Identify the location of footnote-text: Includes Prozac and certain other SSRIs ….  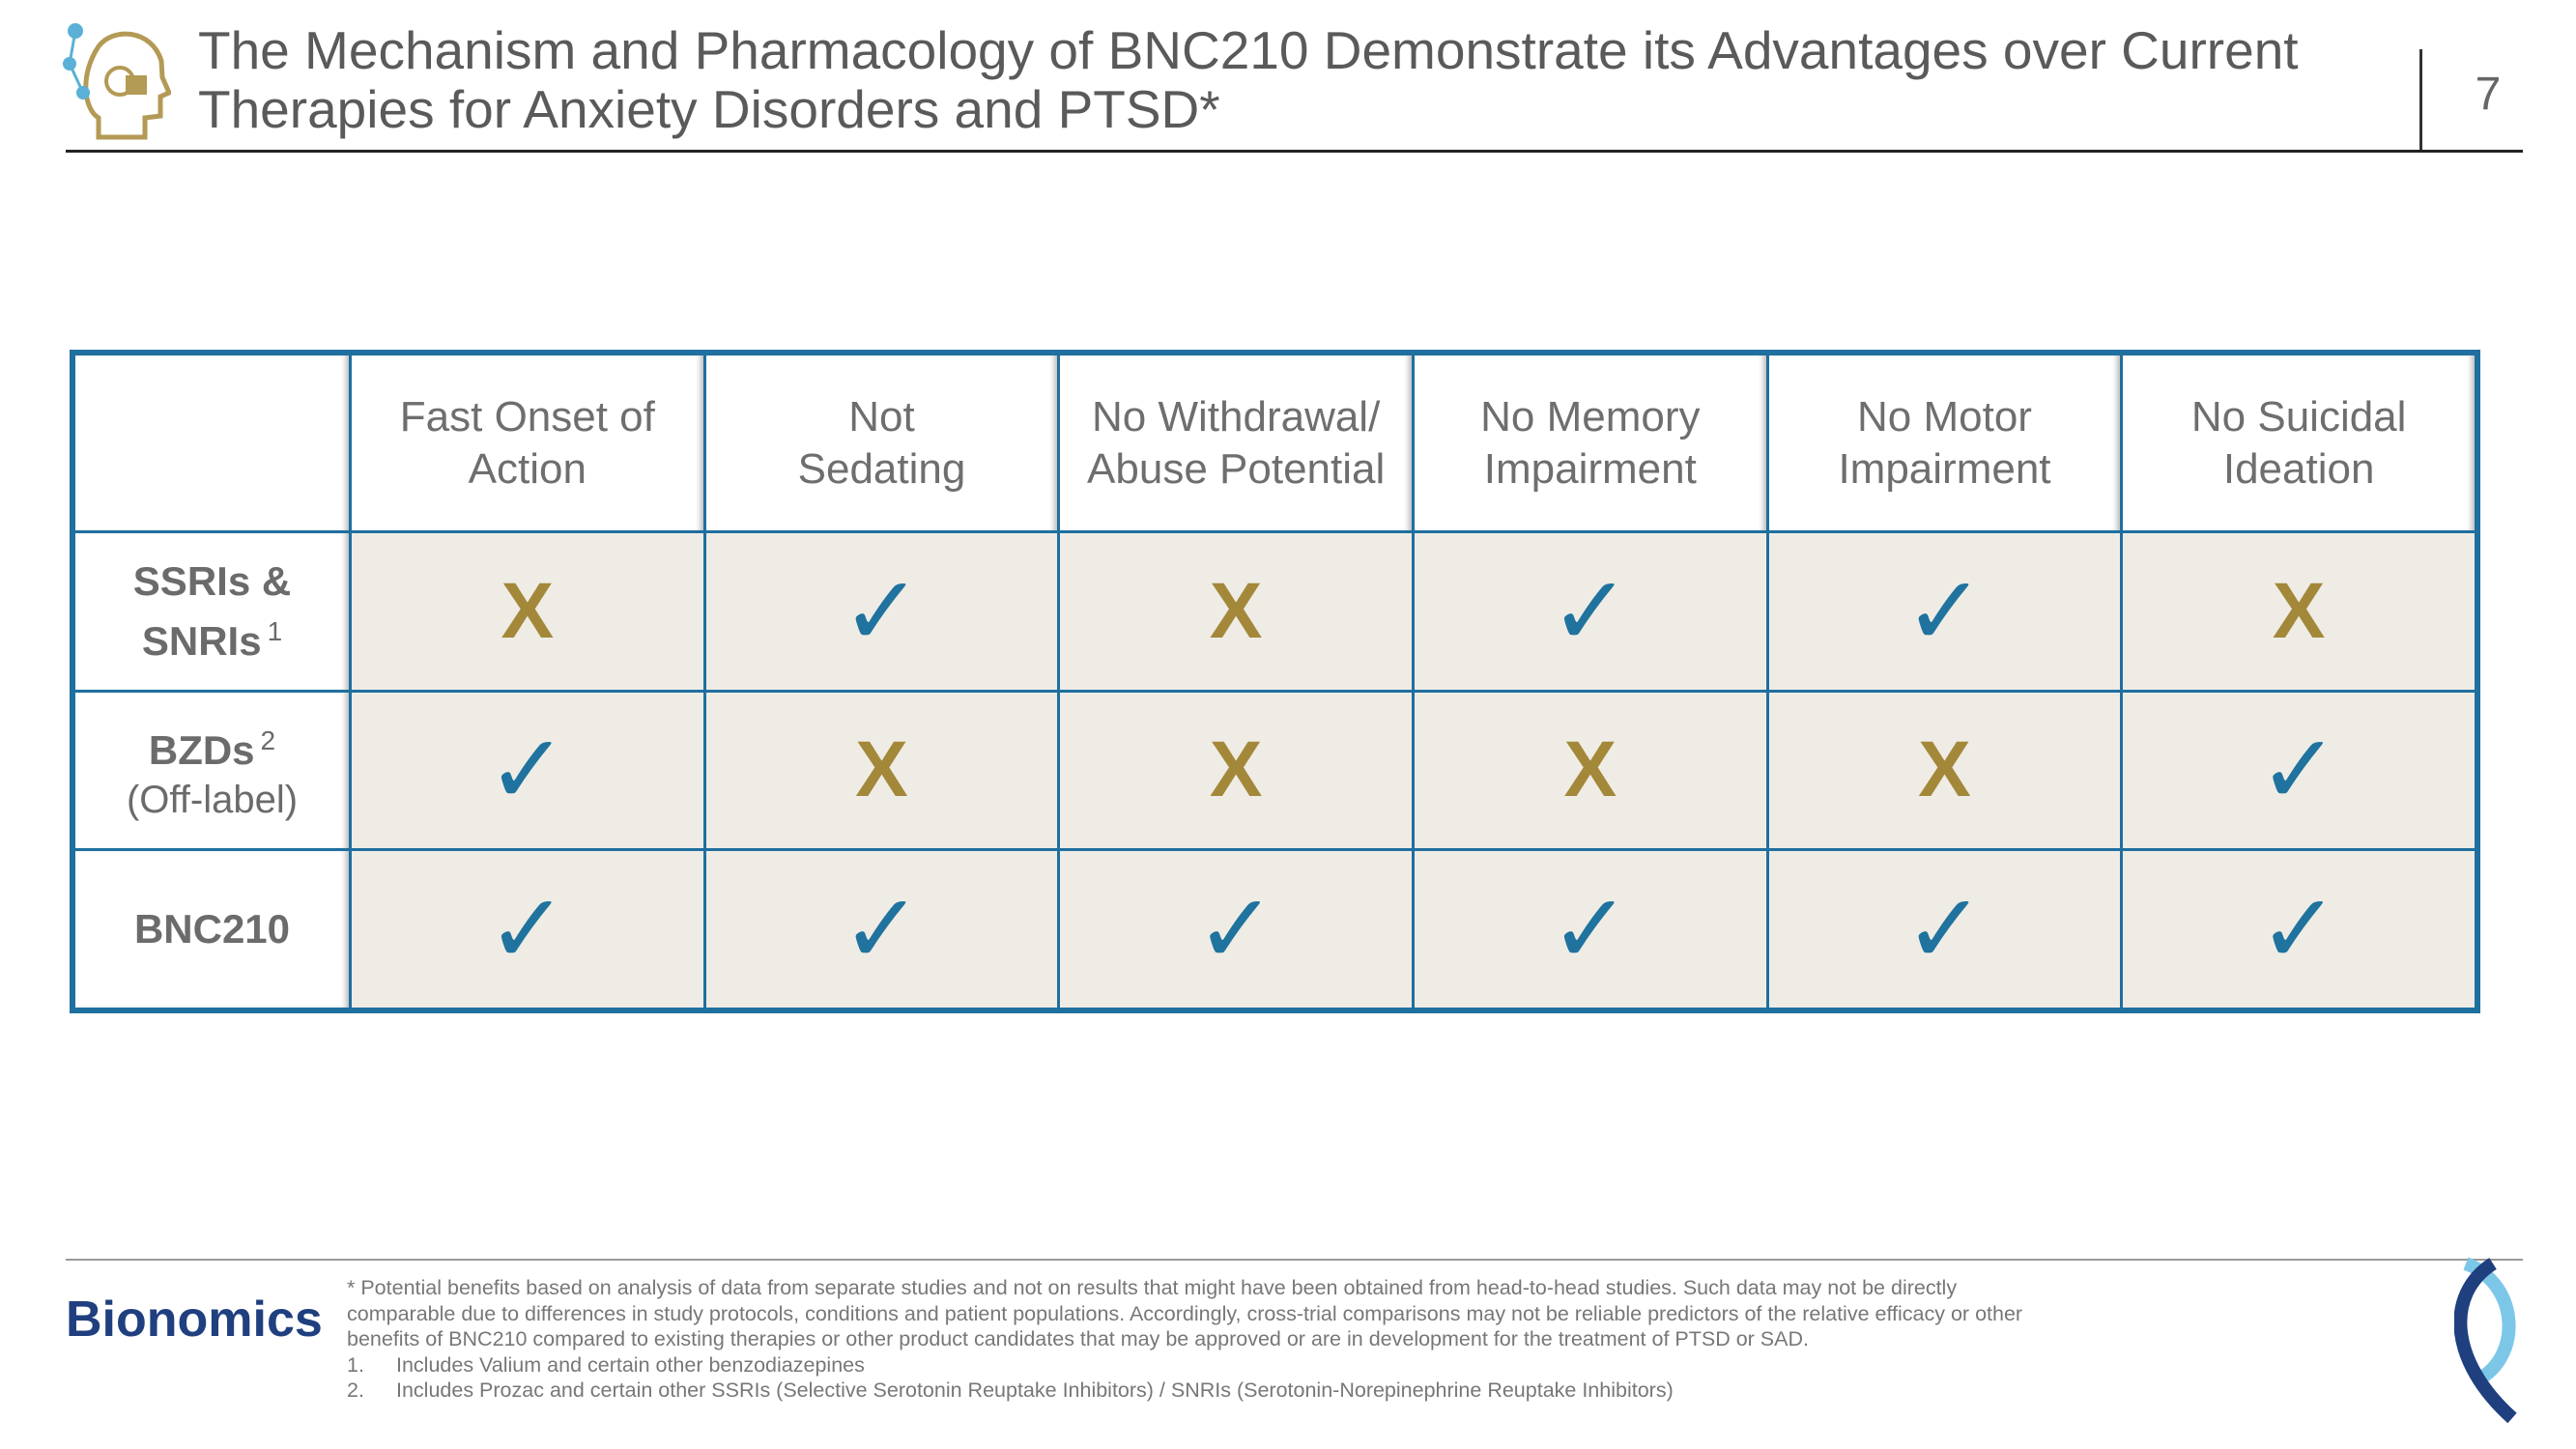
(1035, 1390).